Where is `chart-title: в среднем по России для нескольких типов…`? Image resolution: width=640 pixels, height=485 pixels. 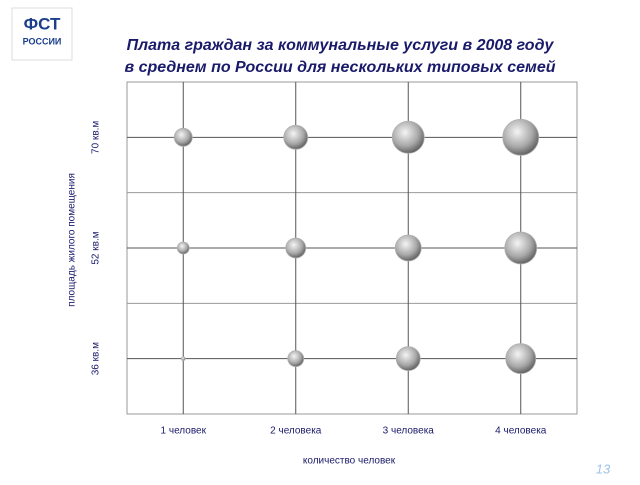
chart-title: в среднем по России для нескольких типов… is located at coordinates (339, 67).